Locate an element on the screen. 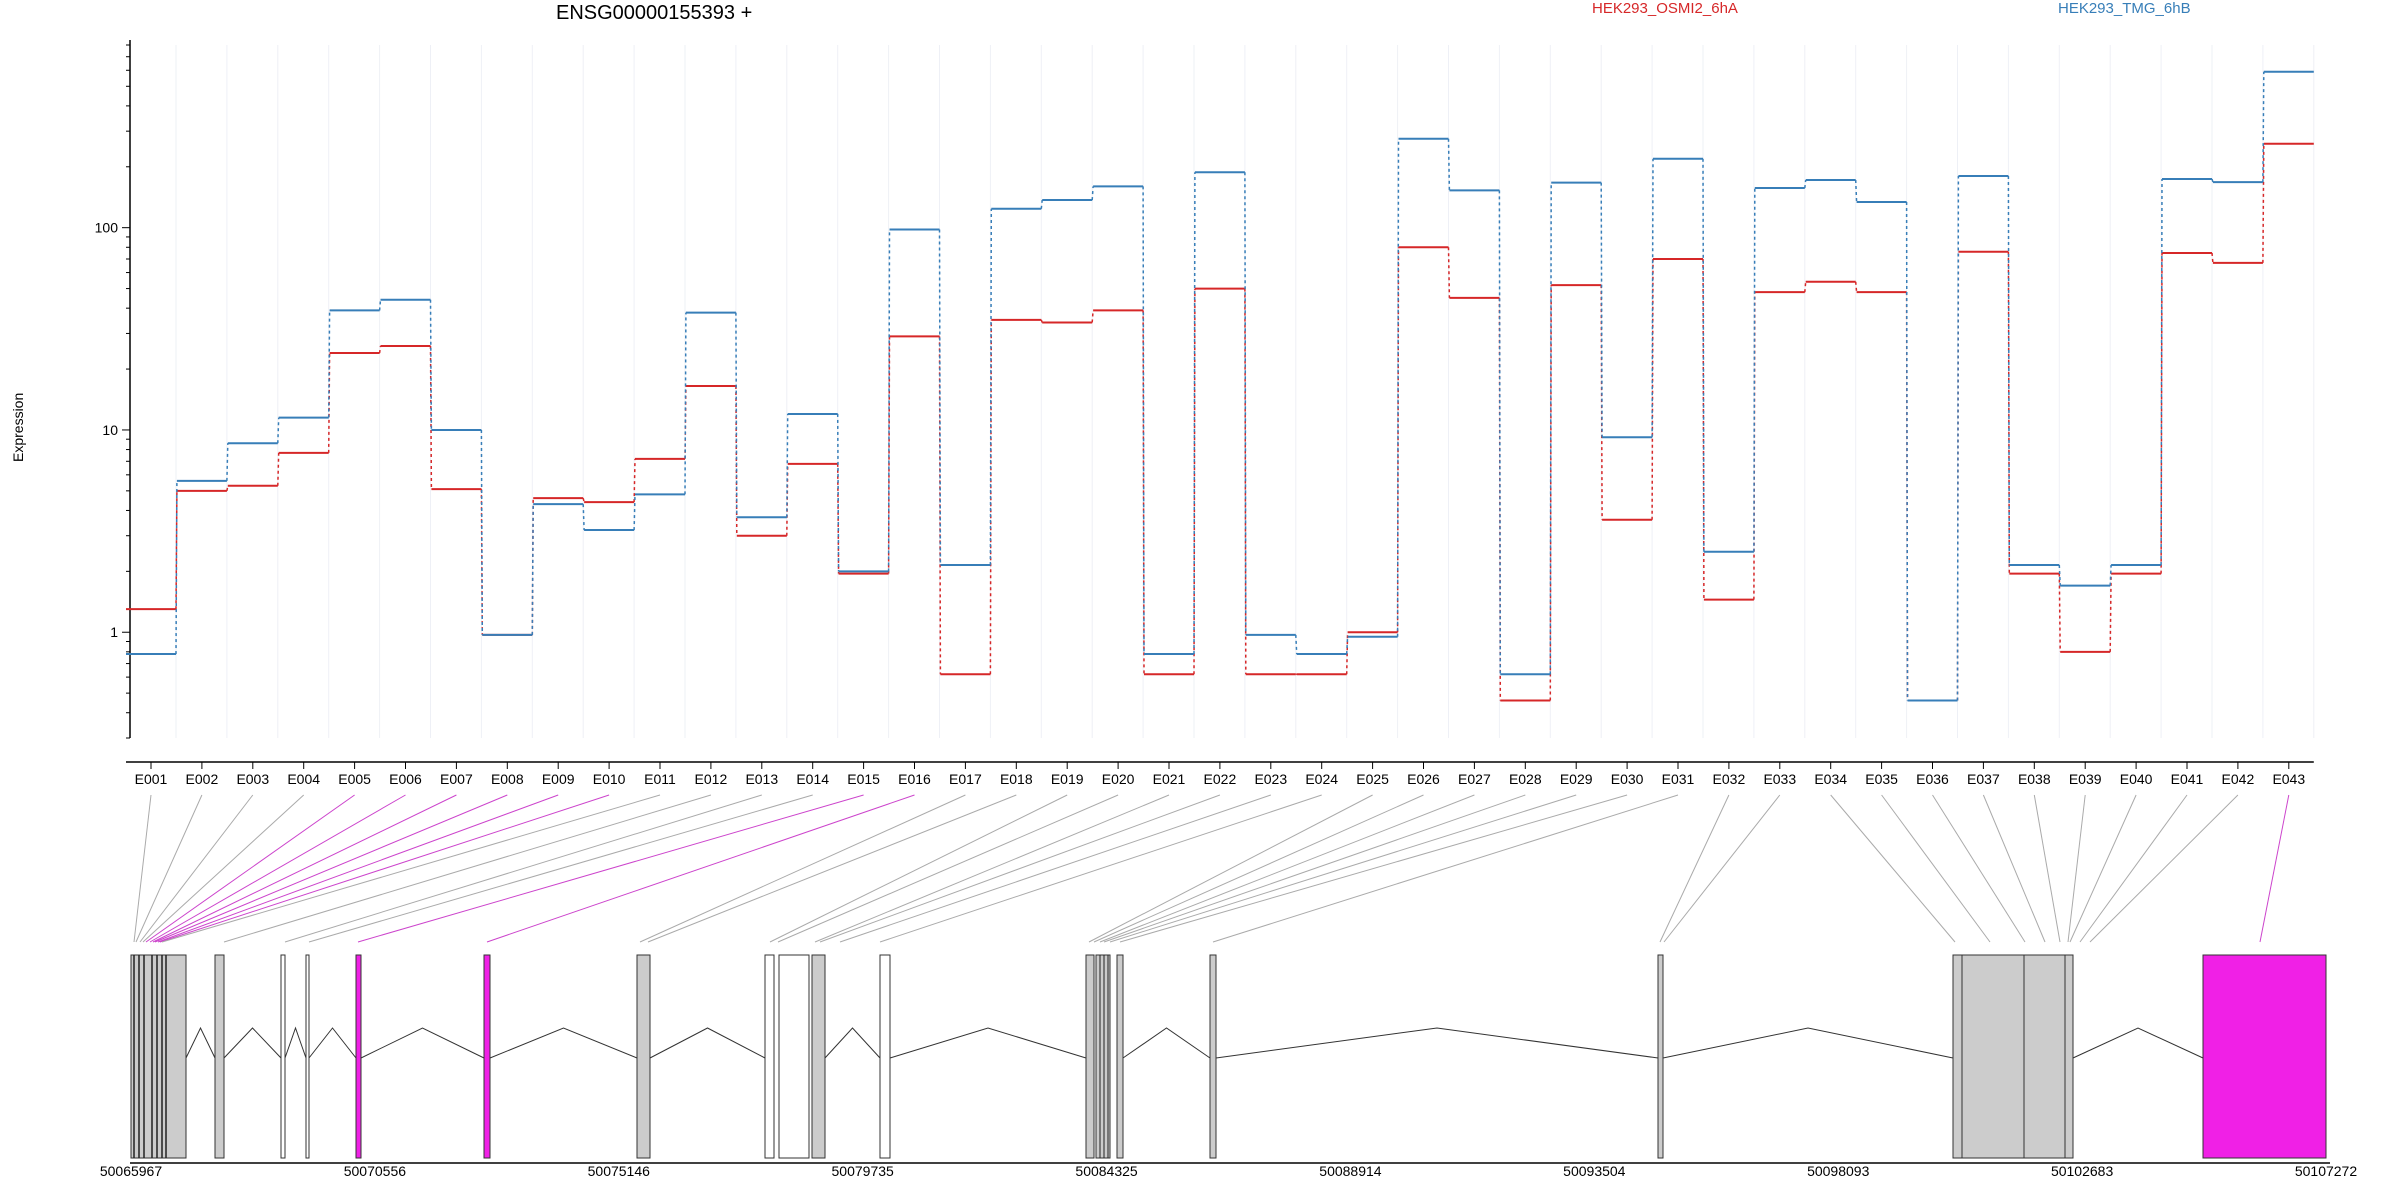  y-tick-label: 100 is located at coordinates (107, 228).